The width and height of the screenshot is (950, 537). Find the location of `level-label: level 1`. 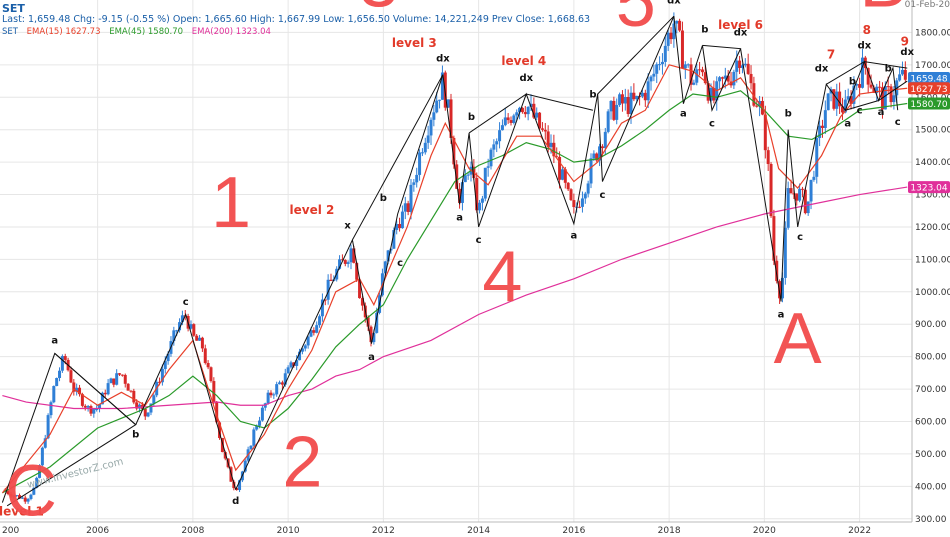

level-label: level 1 is located at coordinates (22, 512).